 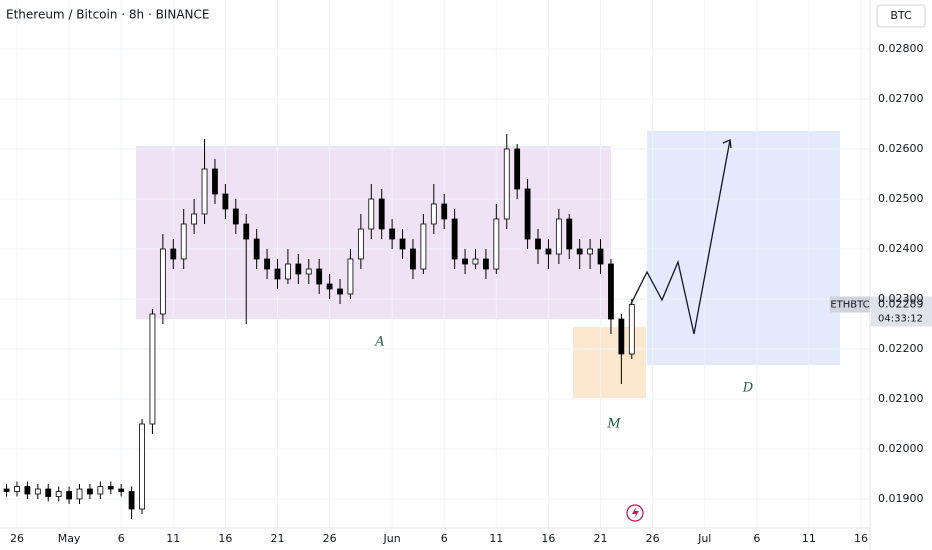 What do you see at coordinates (704, 538) in the screenshot?
I see `x-tick-label: Jul` at bounding box center [704, 538].